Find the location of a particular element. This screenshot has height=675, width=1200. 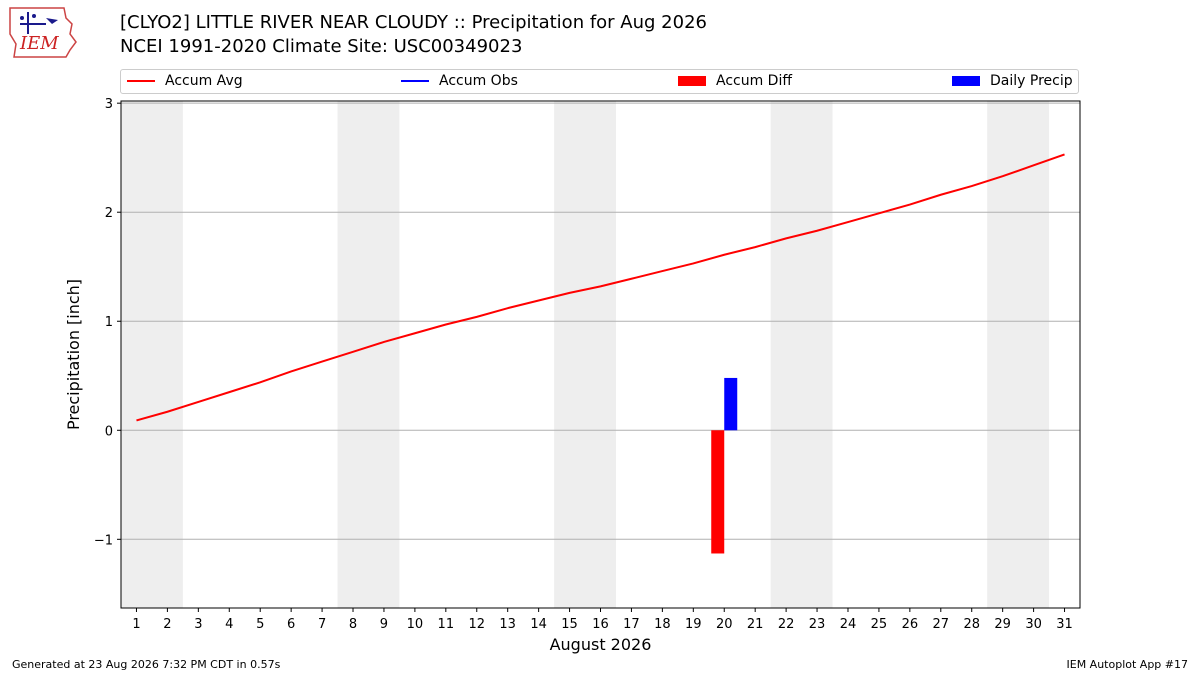

legend-item-daily-precip: Daily Precip is located at coordinates (1012, 81).